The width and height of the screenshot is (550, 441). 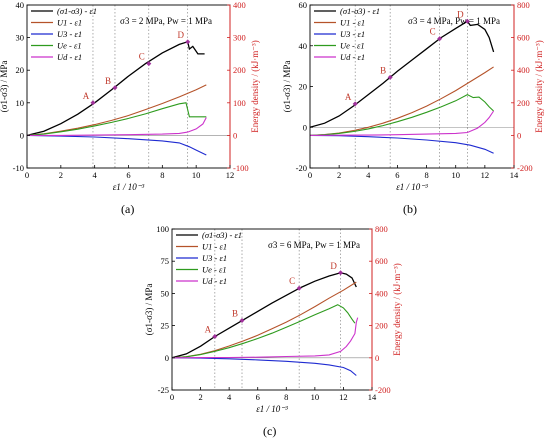 What do you see at coordinates (165, 261) in the screenshot?
I see `y-tick-label: 75` at bounding box center [165, 261].